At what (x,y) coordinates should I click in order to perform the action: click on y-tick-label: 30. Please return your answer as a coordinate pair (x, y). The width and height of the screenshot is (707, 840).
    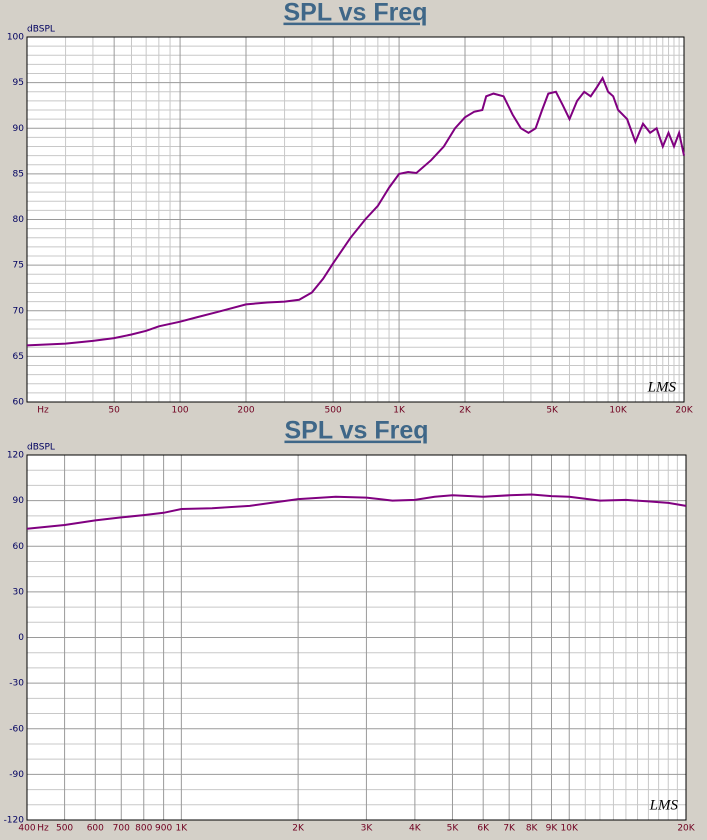
    Looking at the image, I should click on (19, 592).